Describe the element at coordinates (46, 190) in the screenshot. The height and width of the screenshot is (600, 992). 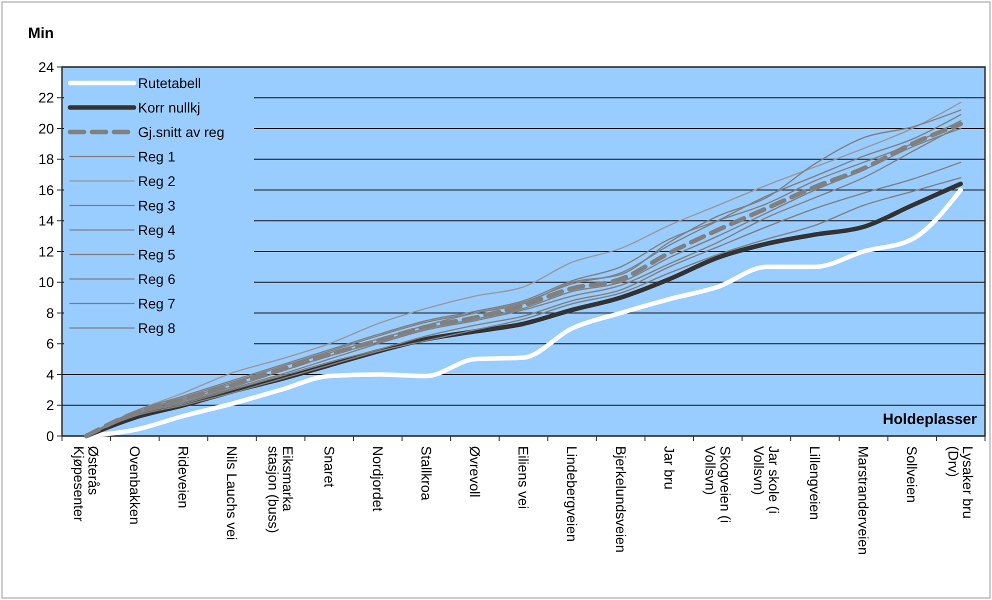
I see `y-tick-label: 16` at that location.